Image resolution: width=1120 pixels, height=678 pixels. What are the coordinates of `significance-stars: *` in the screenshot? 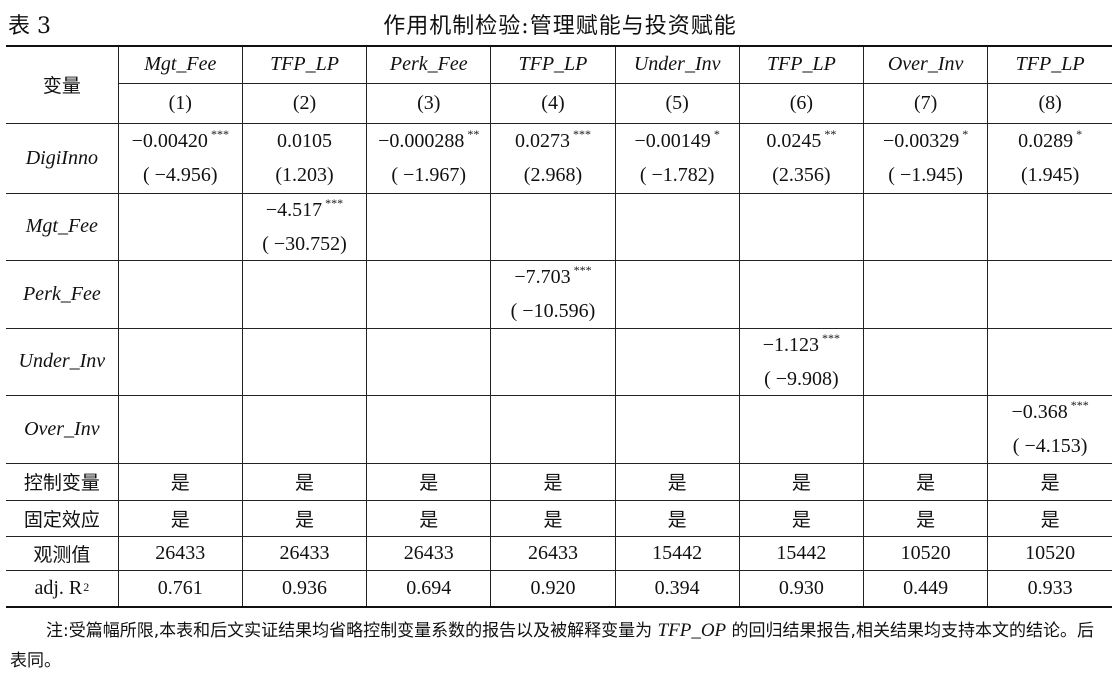 It's located at (1079, 134).